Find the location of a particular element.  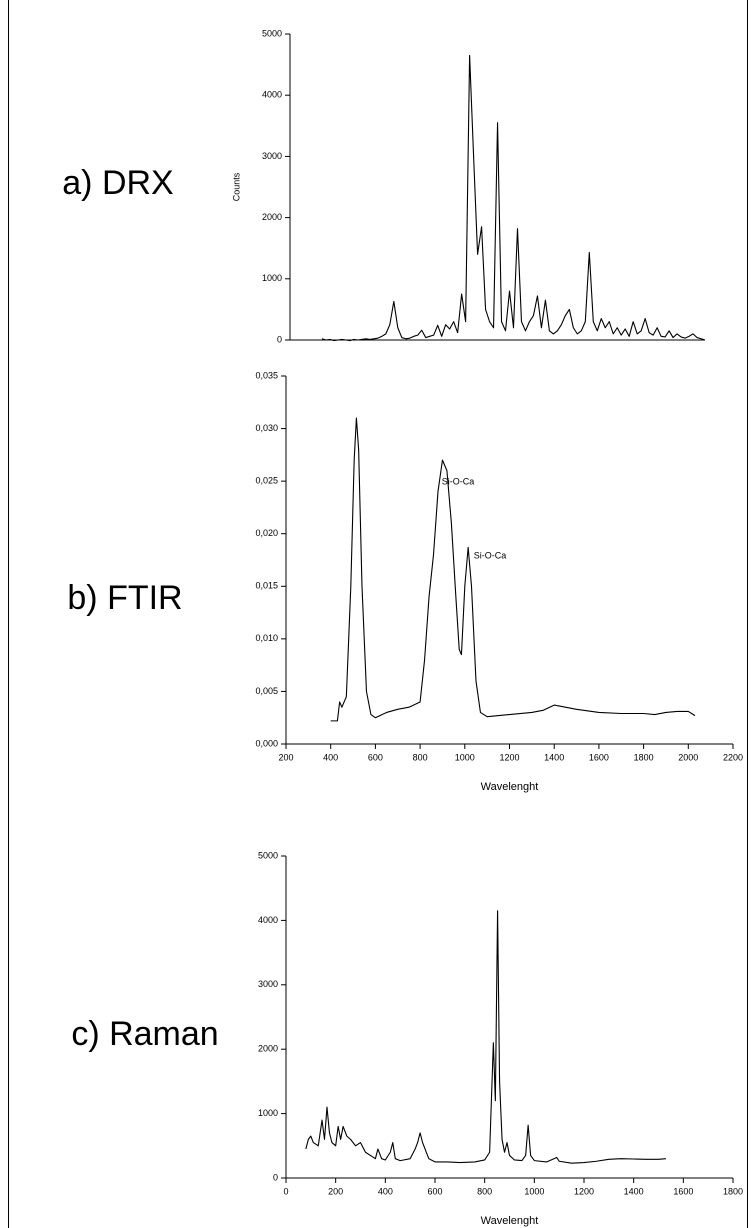

y-tick-label: 0,025 is located at coordinates (266, 481).